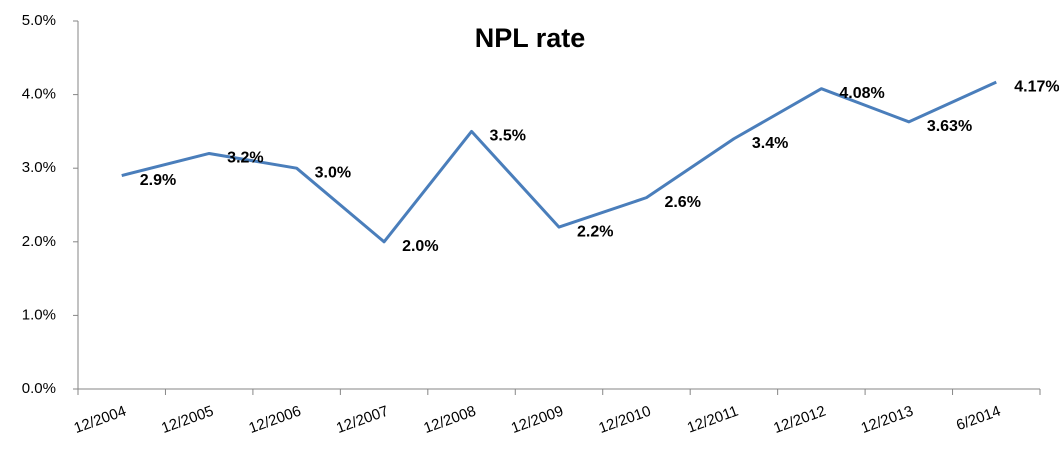 This screenshot has height=454, width=1059. I want to click on x-tick-label: 12/2008, so click(449, 420).